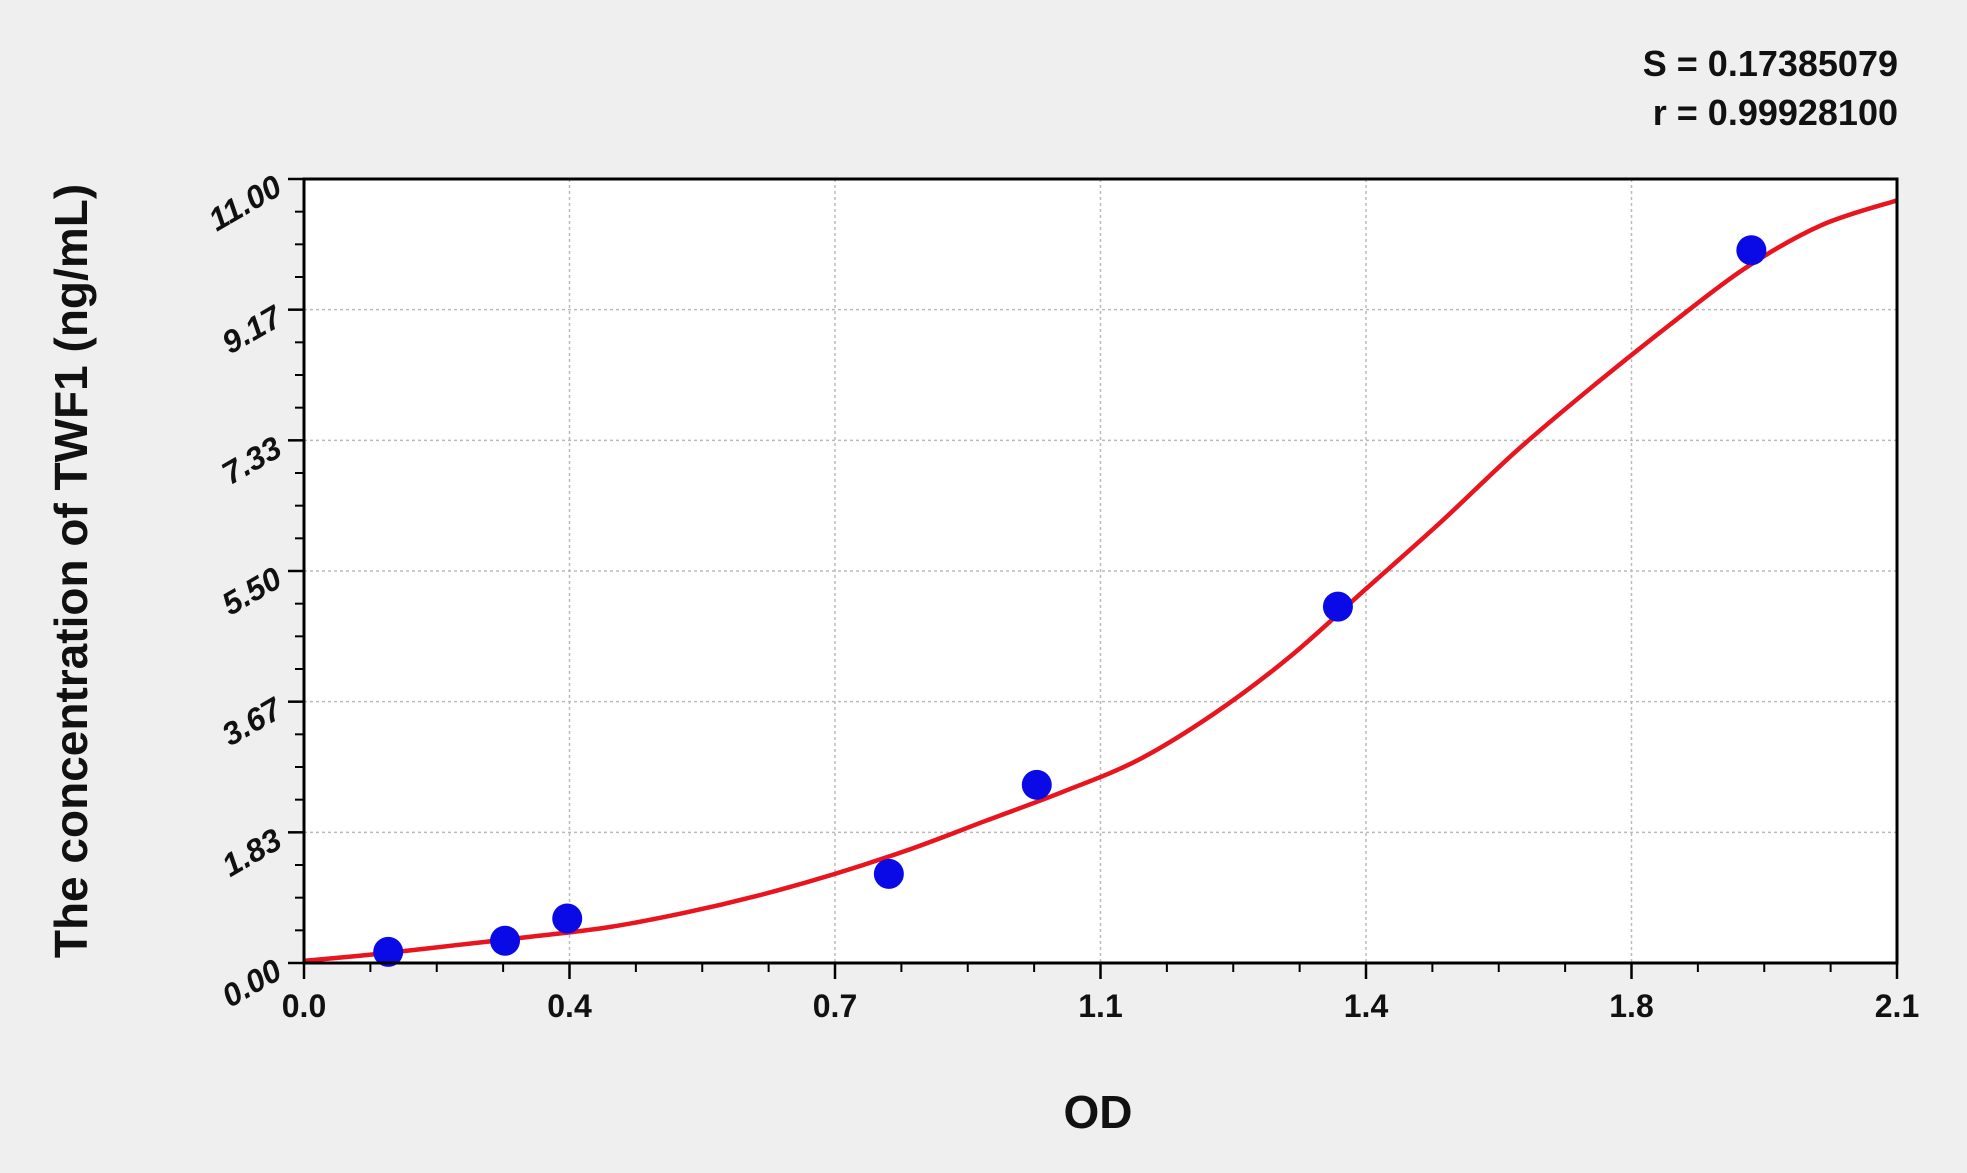  What do you see at coordinates (244, 203) in the screenshot?
I see `y-tick-label: 11.00` at bounding box center [244, 203].